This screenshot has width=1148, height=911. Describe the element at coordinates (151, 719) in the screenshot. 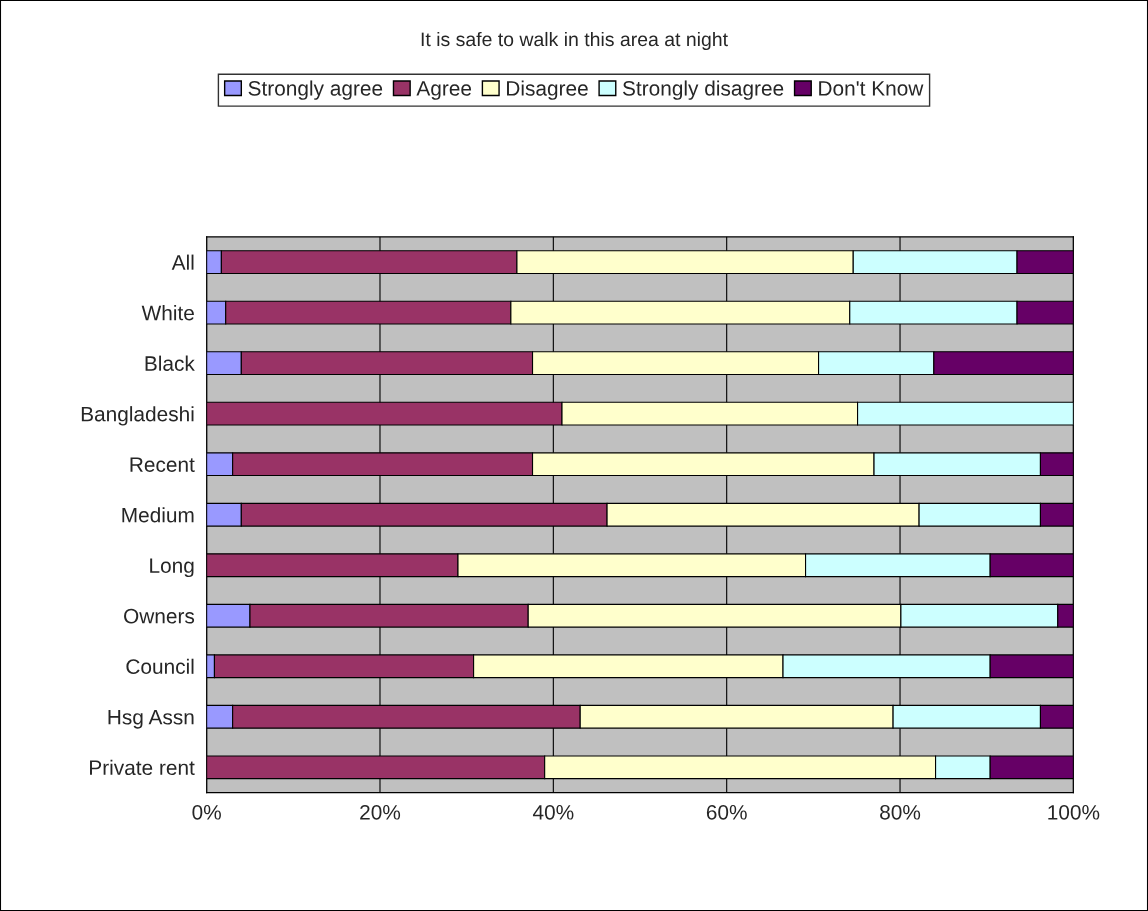

I see `y-tick-label: Hsg Assn` at that location.